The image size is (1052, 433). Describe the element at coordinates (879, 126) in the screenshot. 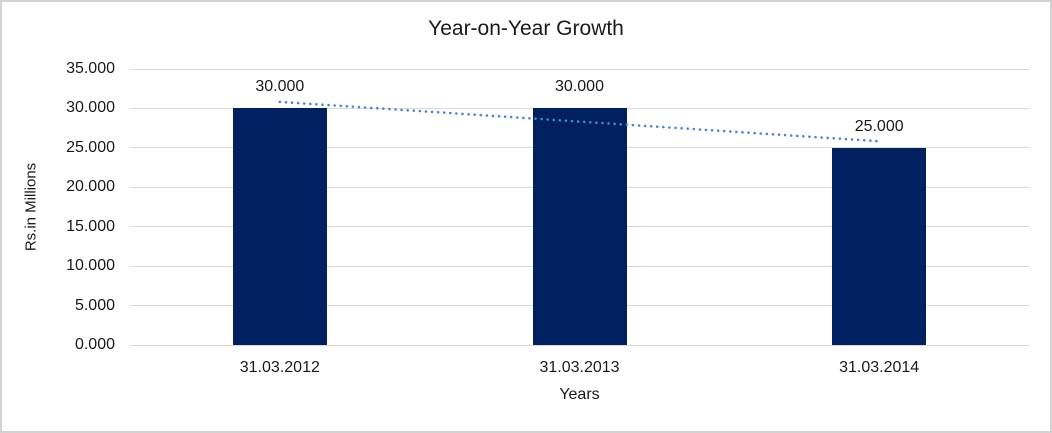

I see `bar-data-label: 25.000` at that location.